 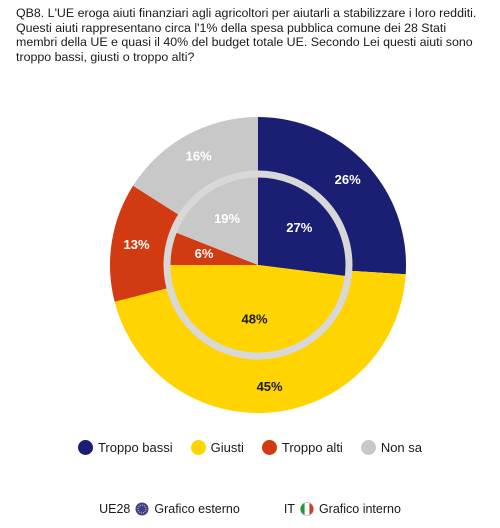 I want to click on inner-slice-troppo-bassi, so click(x=304, y=225).